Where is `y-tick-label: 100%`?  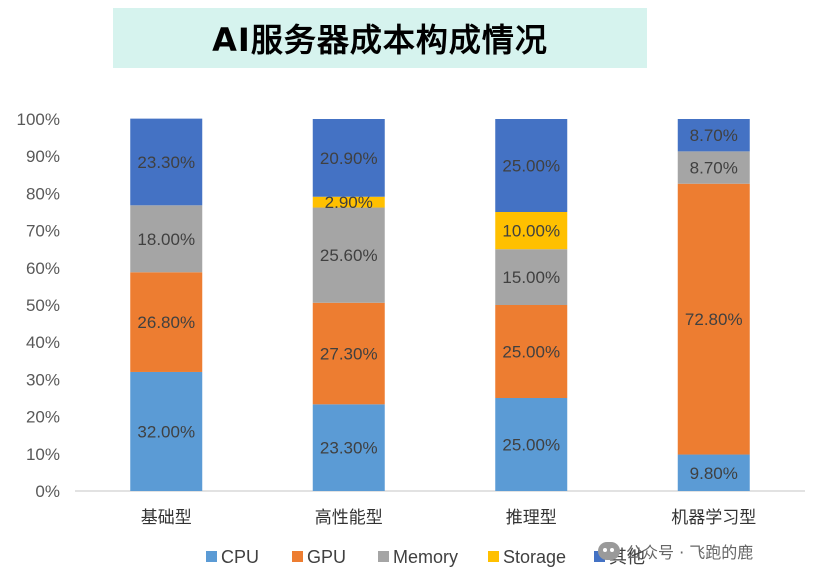
y-tick-label: 100% is located at coordinates (38, 119).